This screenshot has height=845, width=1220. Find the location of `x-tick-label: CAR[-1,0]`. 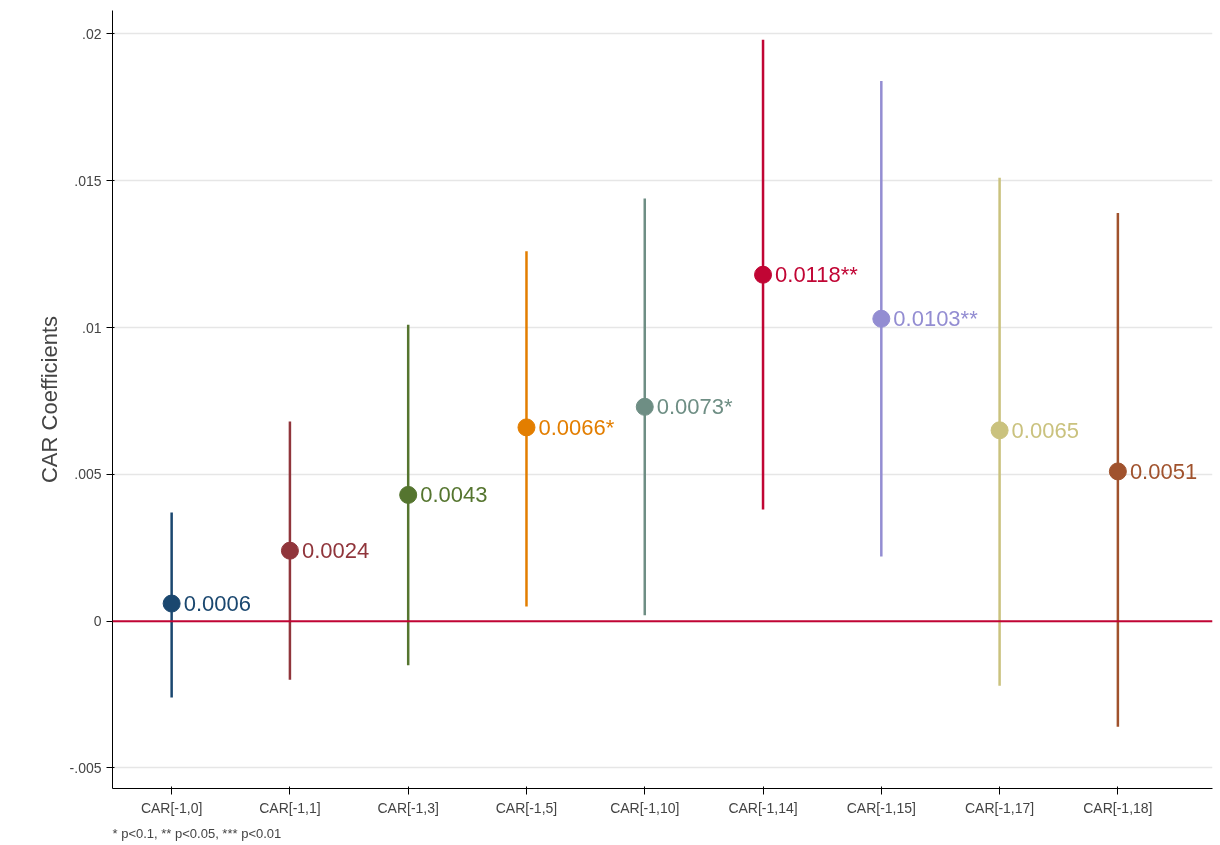

x-tick-label: CAR[-1,0] is located at coordinates (171, 807).